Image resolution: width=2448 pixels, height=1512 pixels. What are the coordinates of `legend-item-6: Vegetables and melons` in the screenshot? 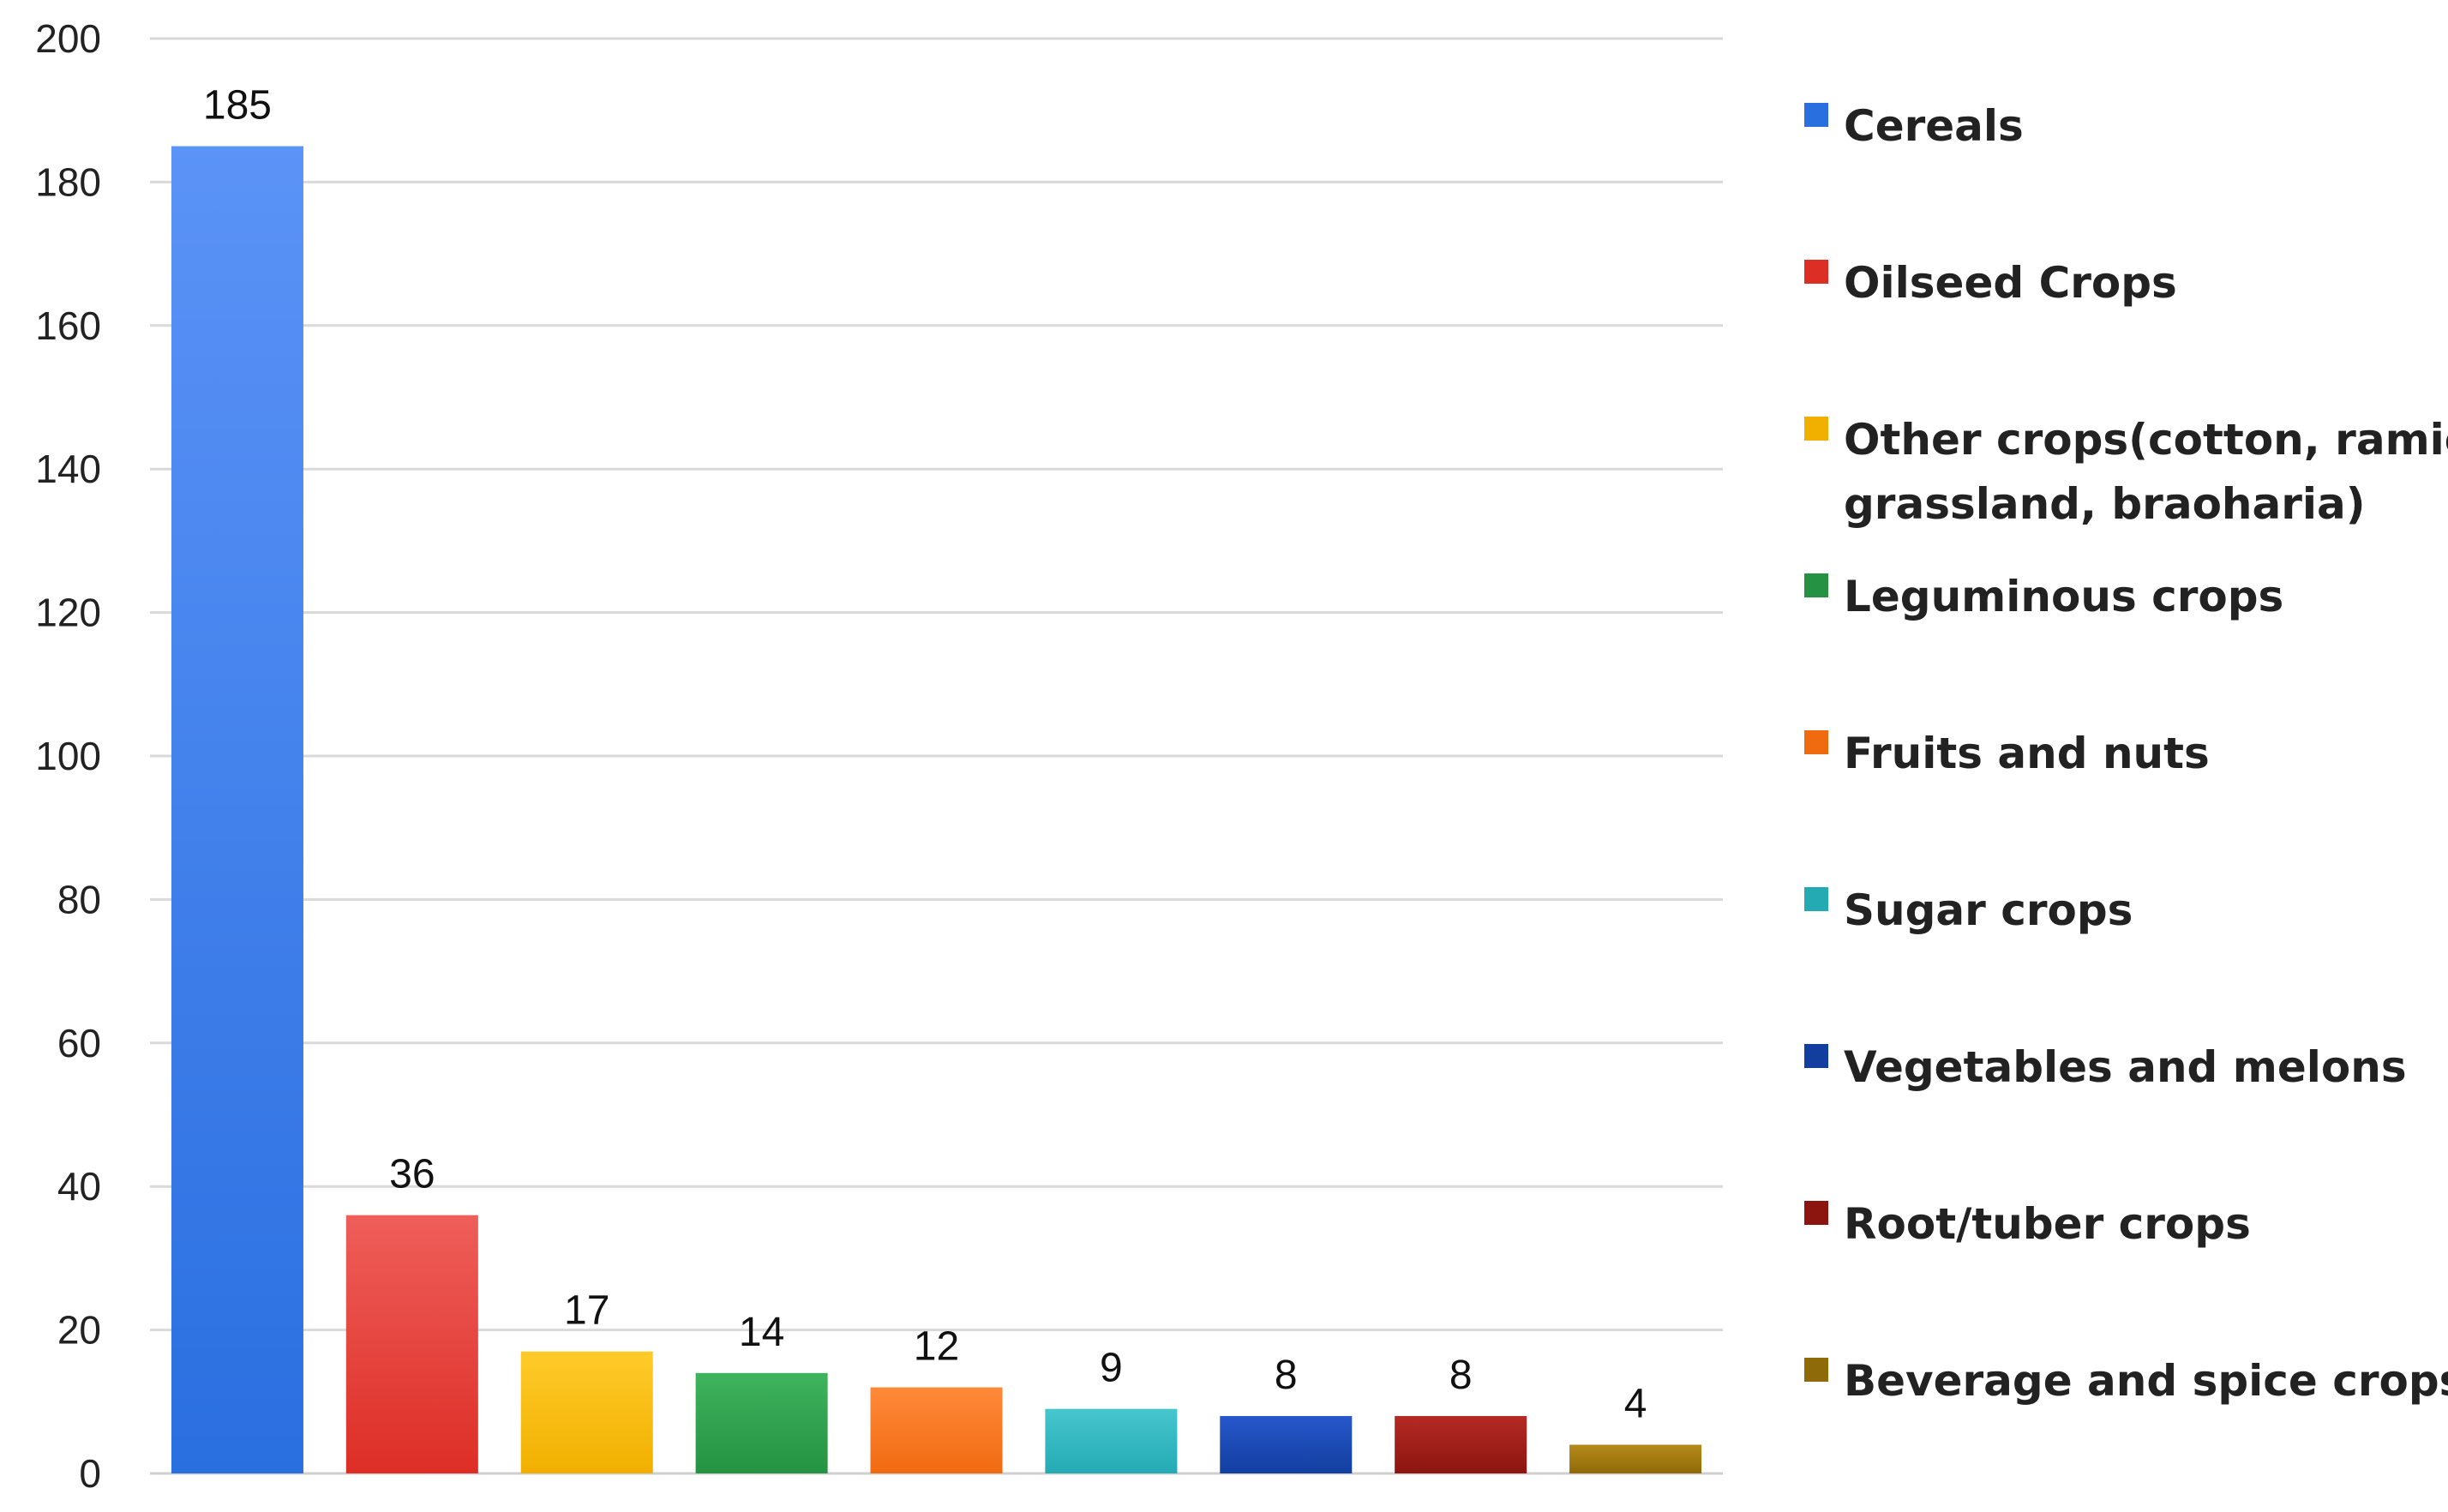 It's located at (2105, 1067).